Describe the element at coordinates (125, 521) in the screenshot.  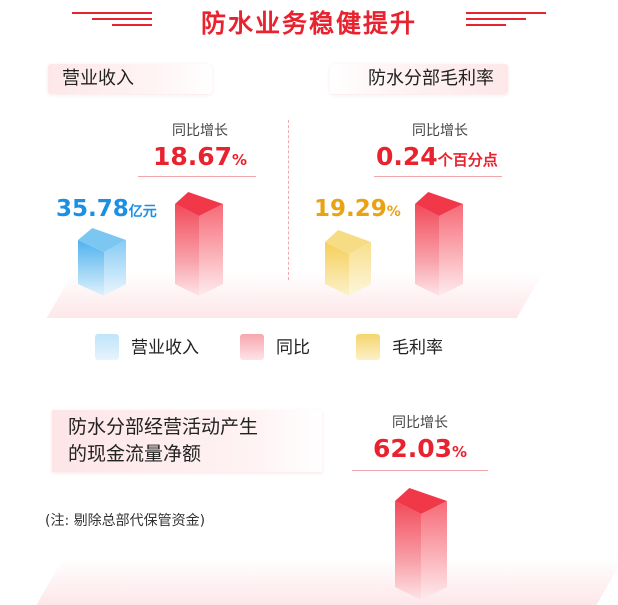
I see `cashflow-note: (注: 剔除总部代保管资金)` at that location.